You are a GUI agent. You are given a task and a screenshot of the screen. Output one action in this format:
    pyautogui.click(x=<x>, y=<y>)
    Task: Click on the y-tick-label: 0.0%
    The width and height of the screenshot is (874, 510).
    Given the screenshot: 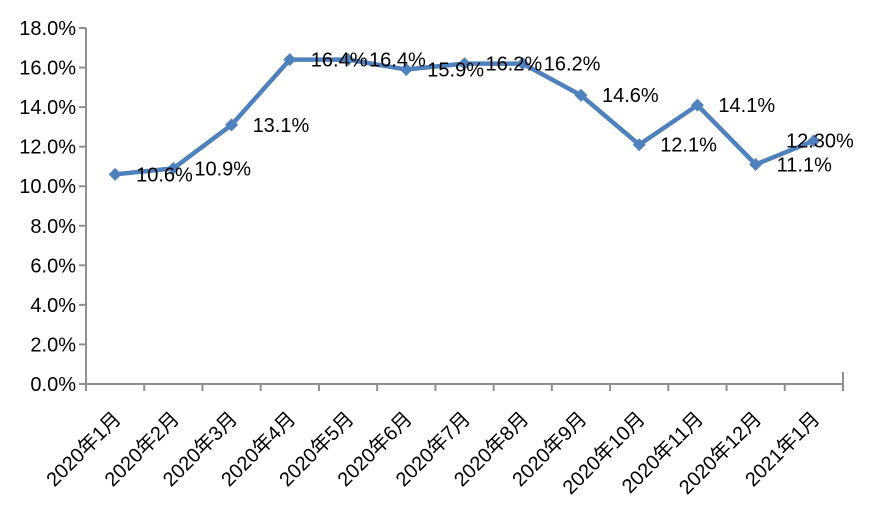 What is the action you would take?
    pyautogui.click(x=53, y=385)
    